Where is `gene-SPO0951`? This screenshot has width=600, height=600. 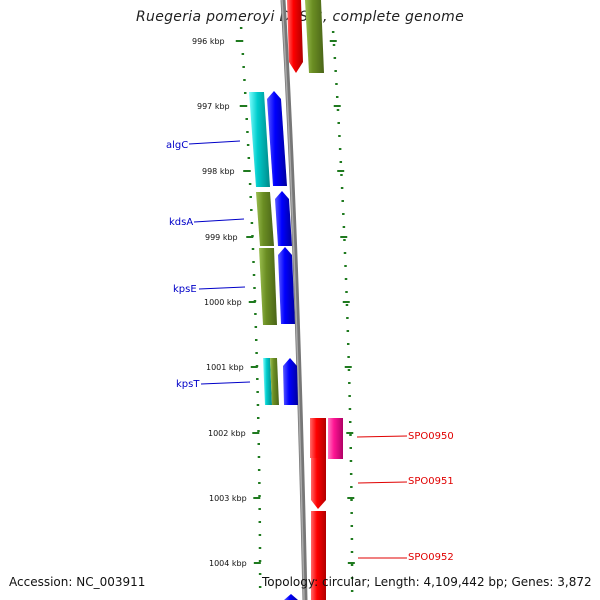 gene-SPO0951 is located at coordinates (318, 483).